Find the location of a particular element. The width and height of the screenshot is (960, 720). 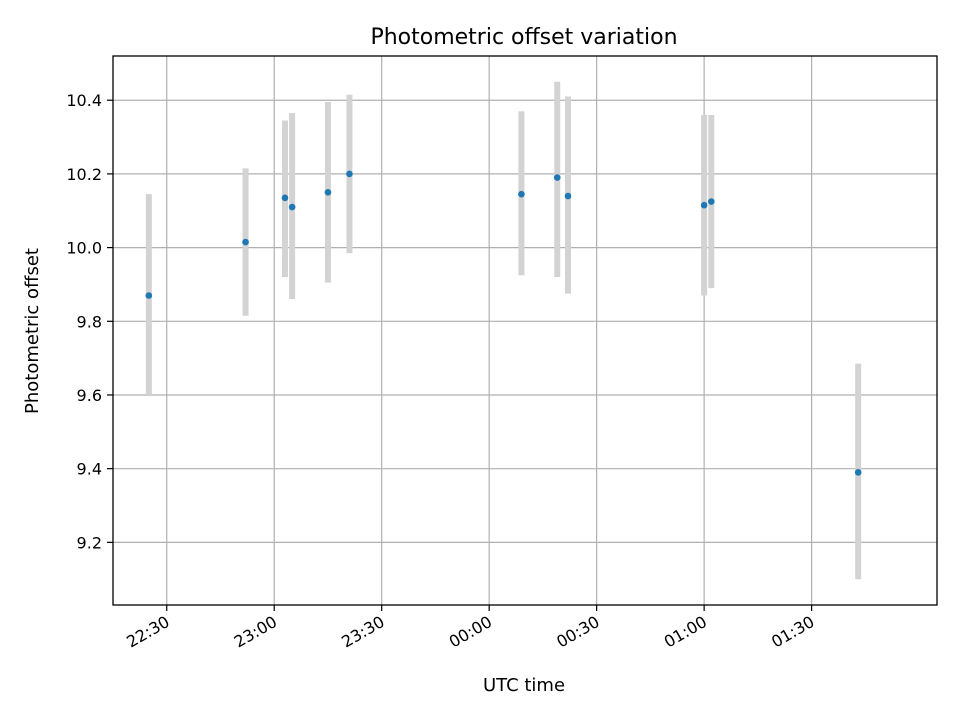

x-axis-label: UTC time is located at coordinates (524, 685).